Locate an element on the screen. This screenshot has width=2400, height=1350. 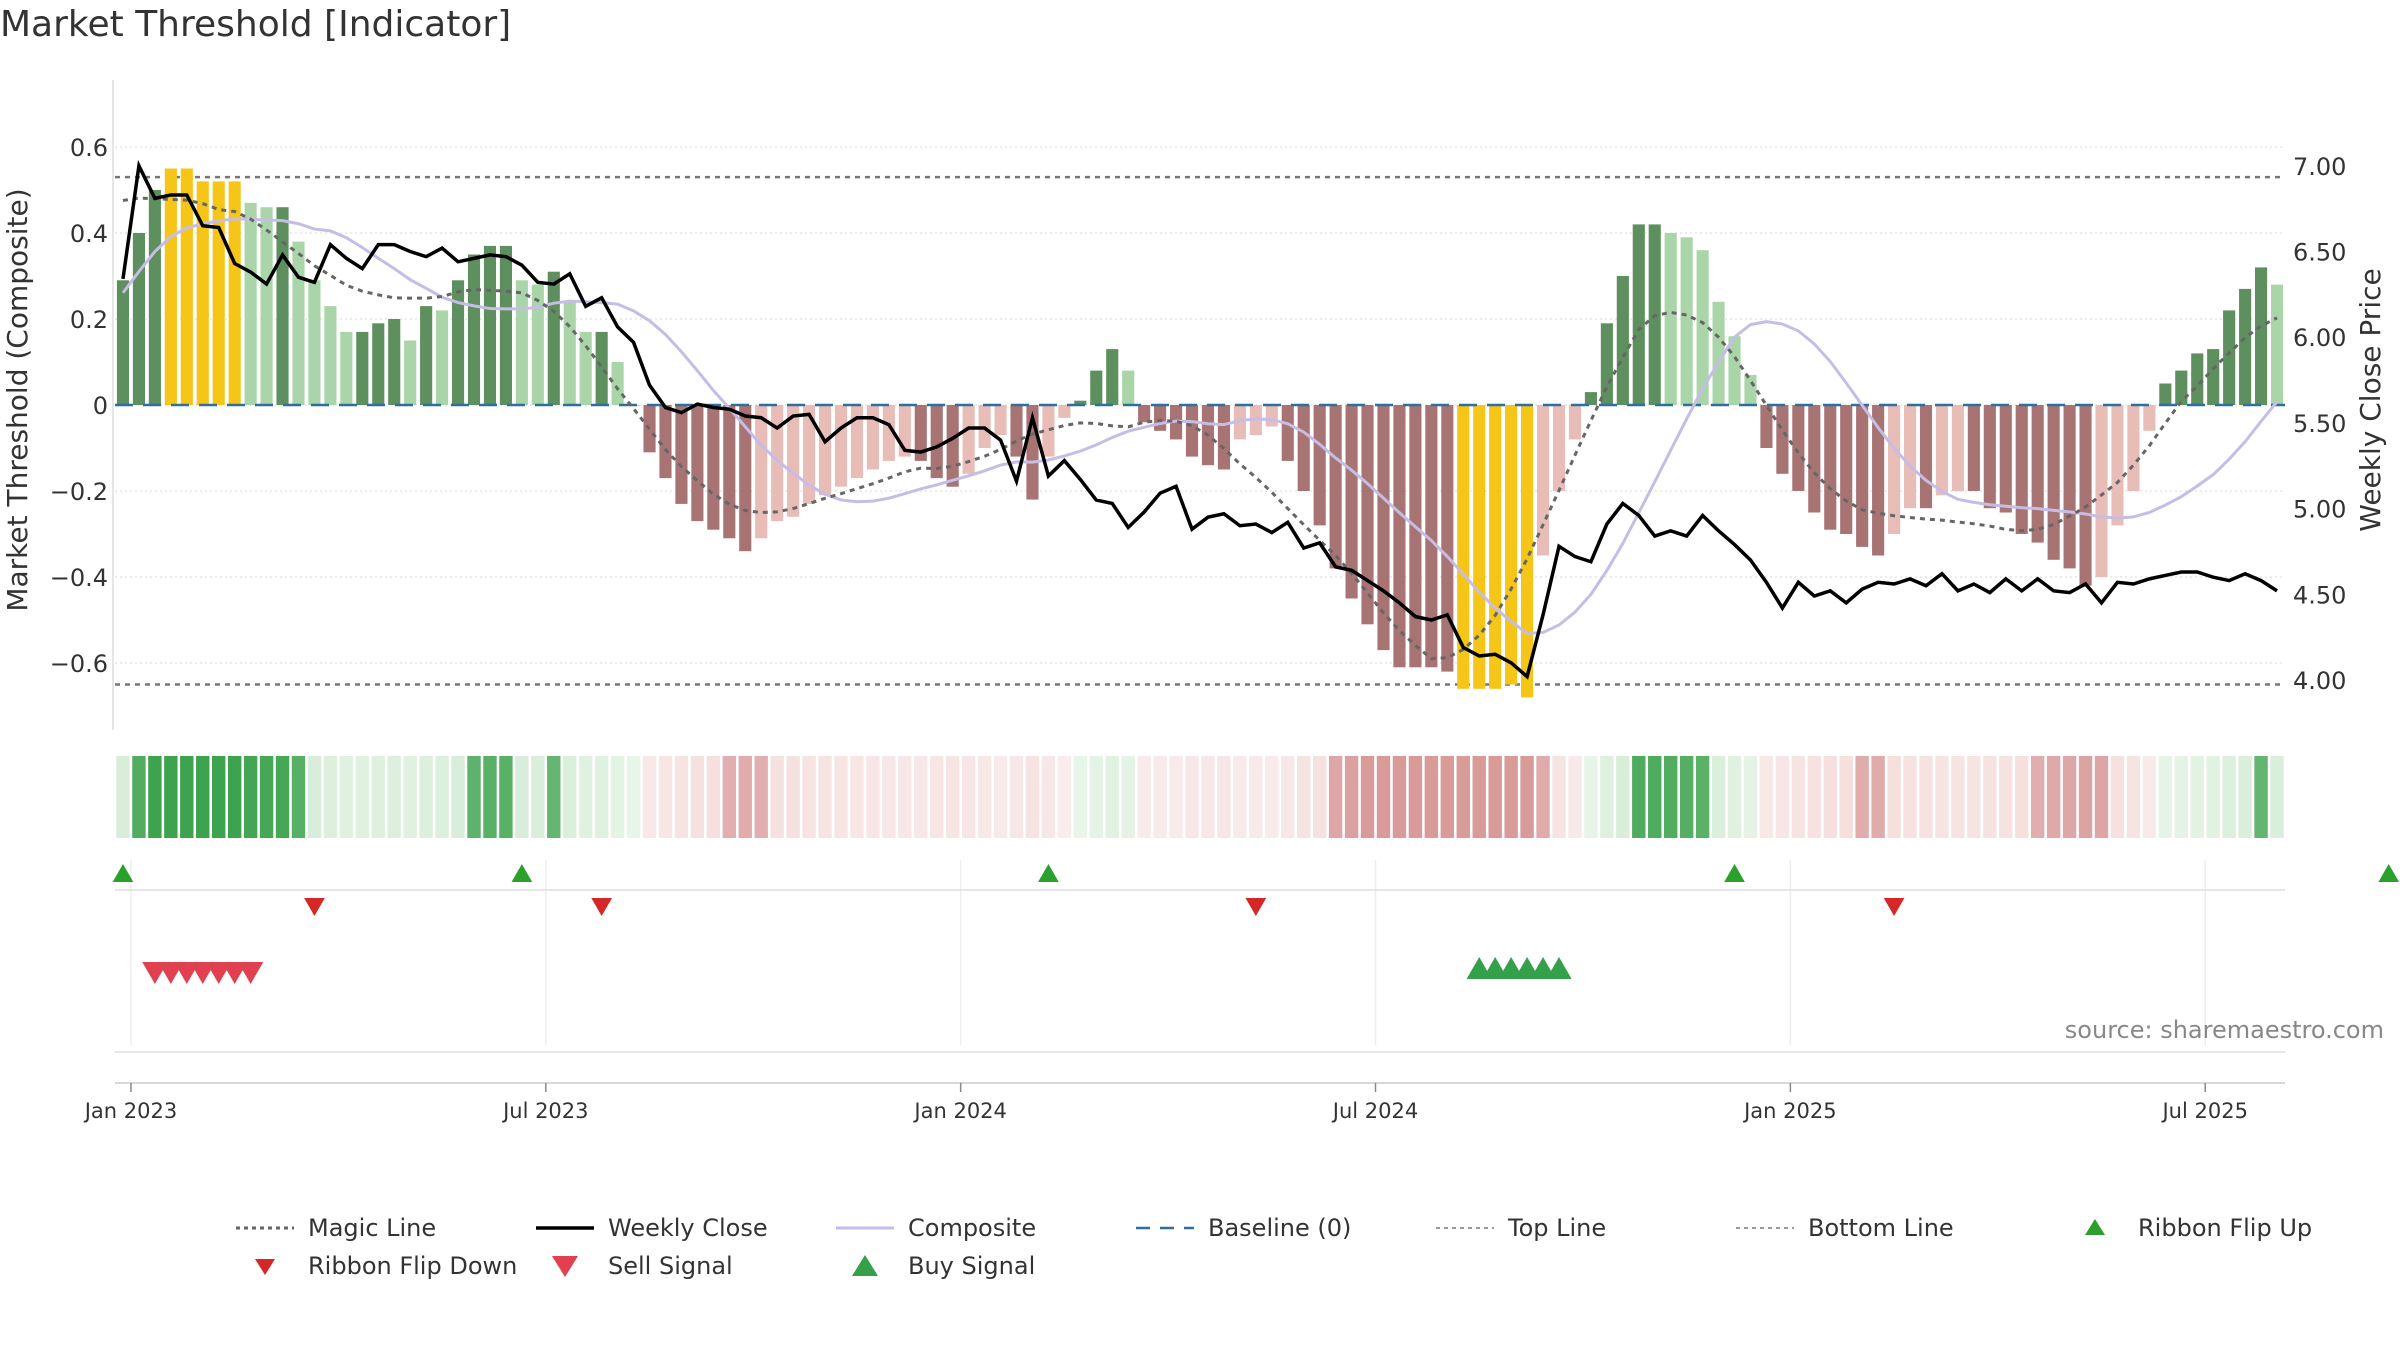
legend-label: Weekly Close is located at coordinates (688, 1228).